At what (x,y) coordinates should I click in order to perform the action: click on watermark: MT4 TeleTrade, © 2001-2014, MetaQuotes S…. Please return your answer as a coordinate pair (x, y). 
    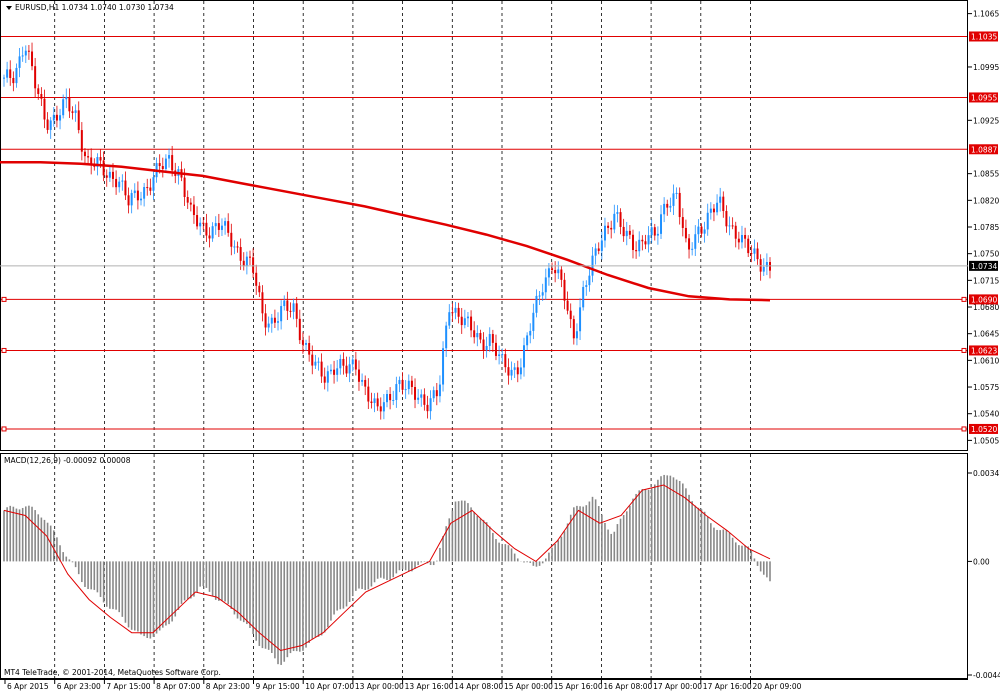
    Looking at the image, I should click on (112, 672).